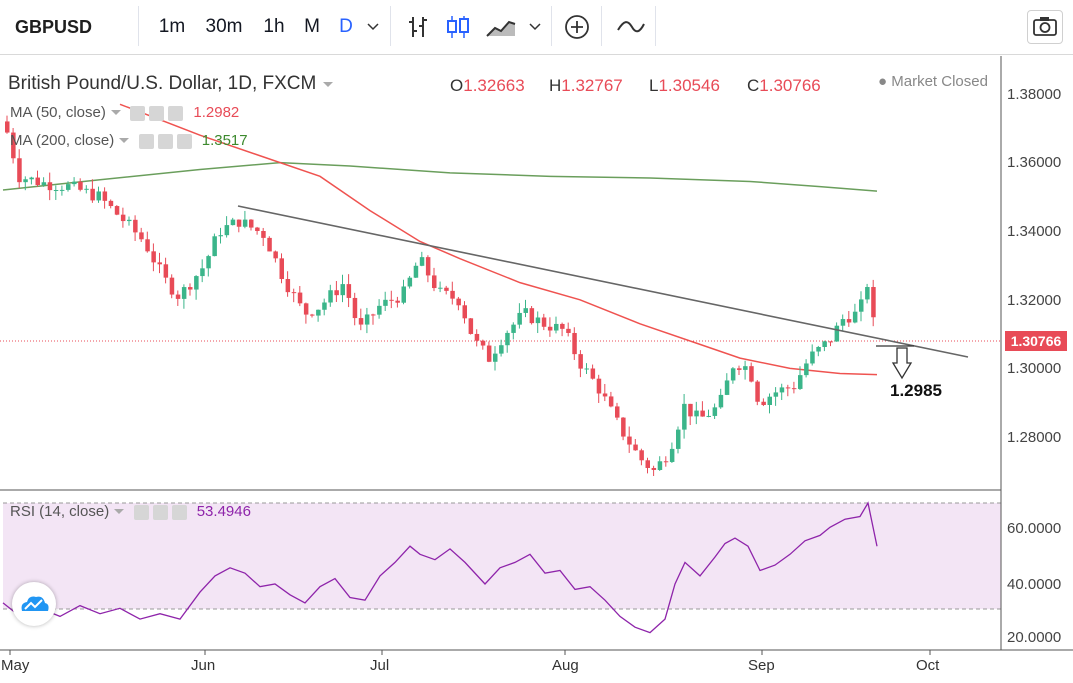  I want to click on timeframe-1h-button: 1h, so click(274, 26).